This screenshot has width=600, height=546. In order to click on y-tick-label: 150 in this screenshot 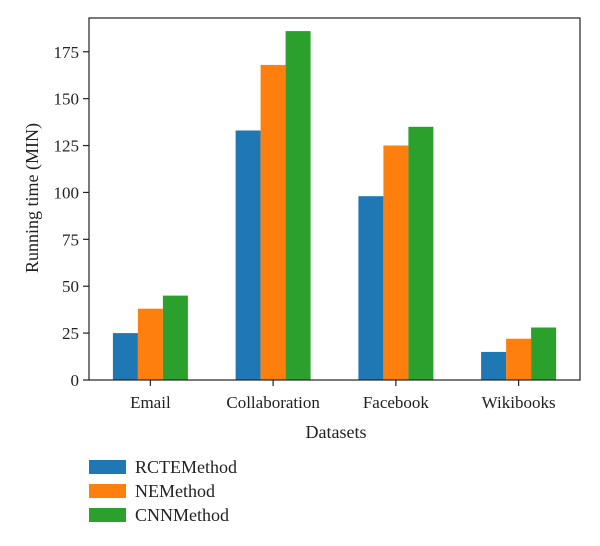, I will do `click(67, 99)`.